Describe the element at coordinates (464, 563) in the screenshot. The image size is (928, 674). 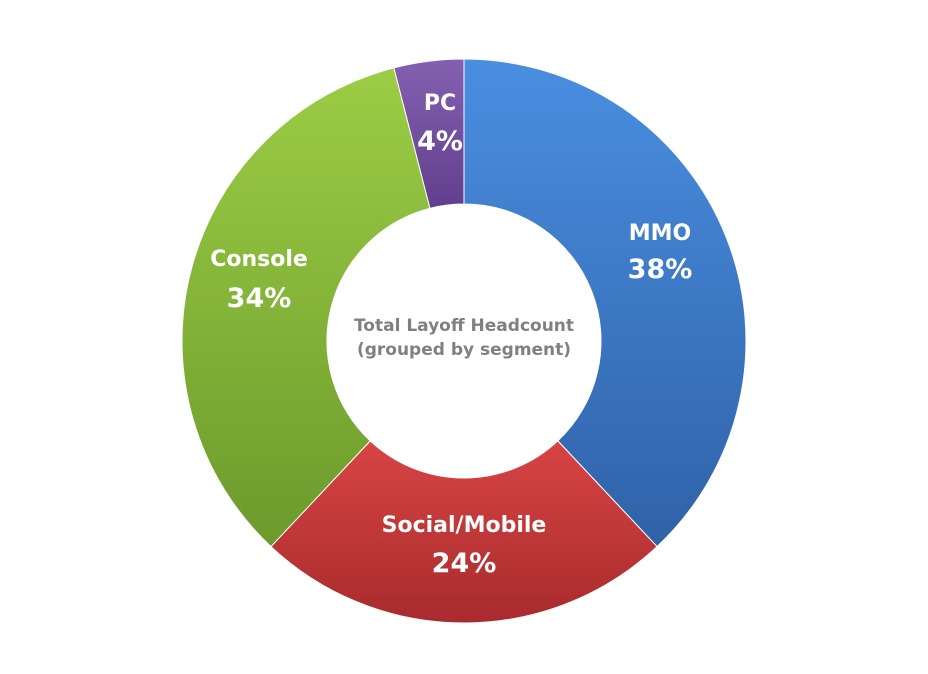
I see `slice-percent-label: 24%` at that location.